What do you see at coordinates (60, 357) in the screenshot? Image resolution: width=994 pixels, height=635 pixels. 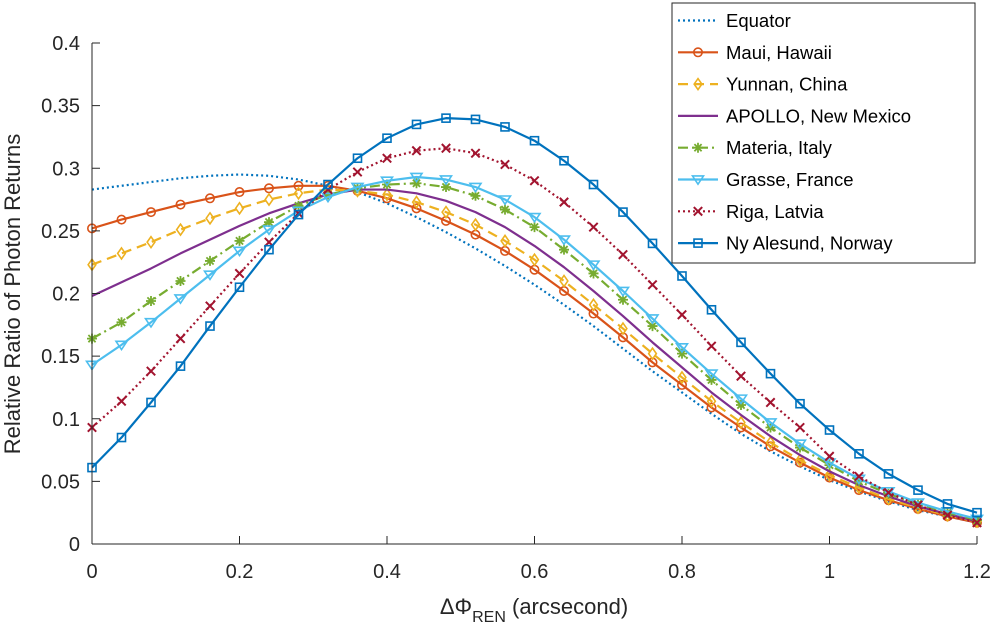 I see `y-tick-label: 0.15` at bounding box center [60, 357].